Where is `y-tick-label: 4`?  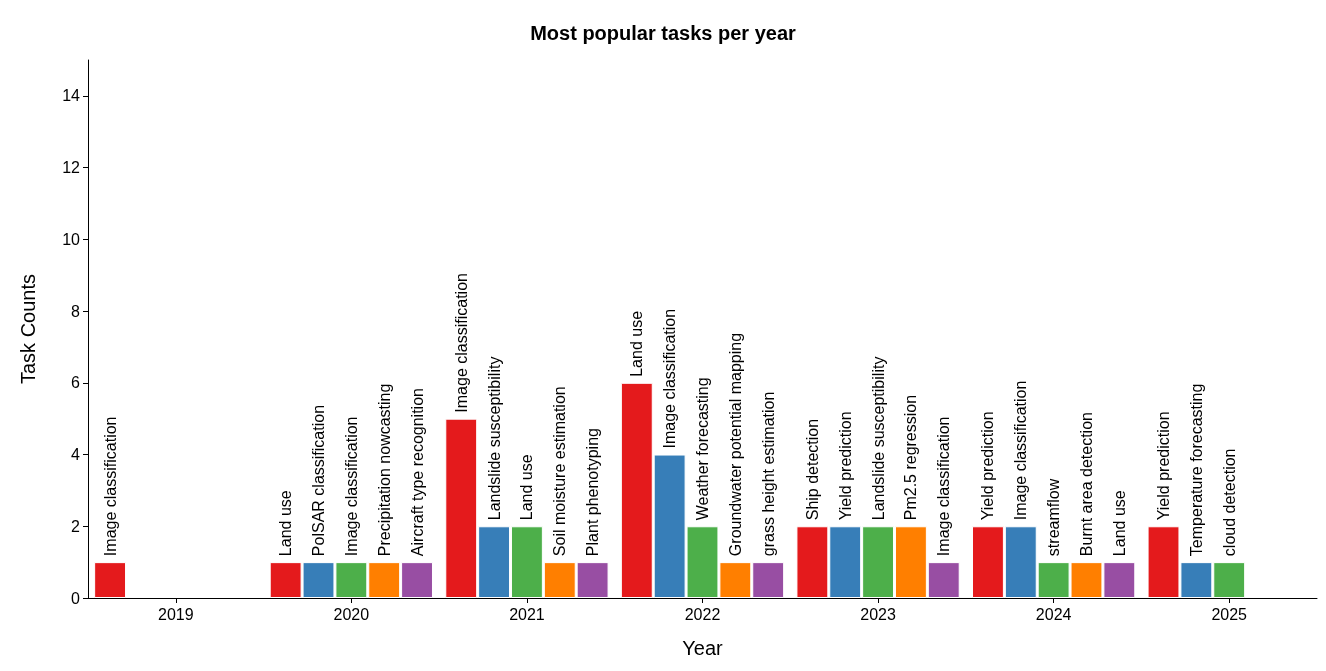 y-tick-label: 4 is located at coordinates (76, 455).